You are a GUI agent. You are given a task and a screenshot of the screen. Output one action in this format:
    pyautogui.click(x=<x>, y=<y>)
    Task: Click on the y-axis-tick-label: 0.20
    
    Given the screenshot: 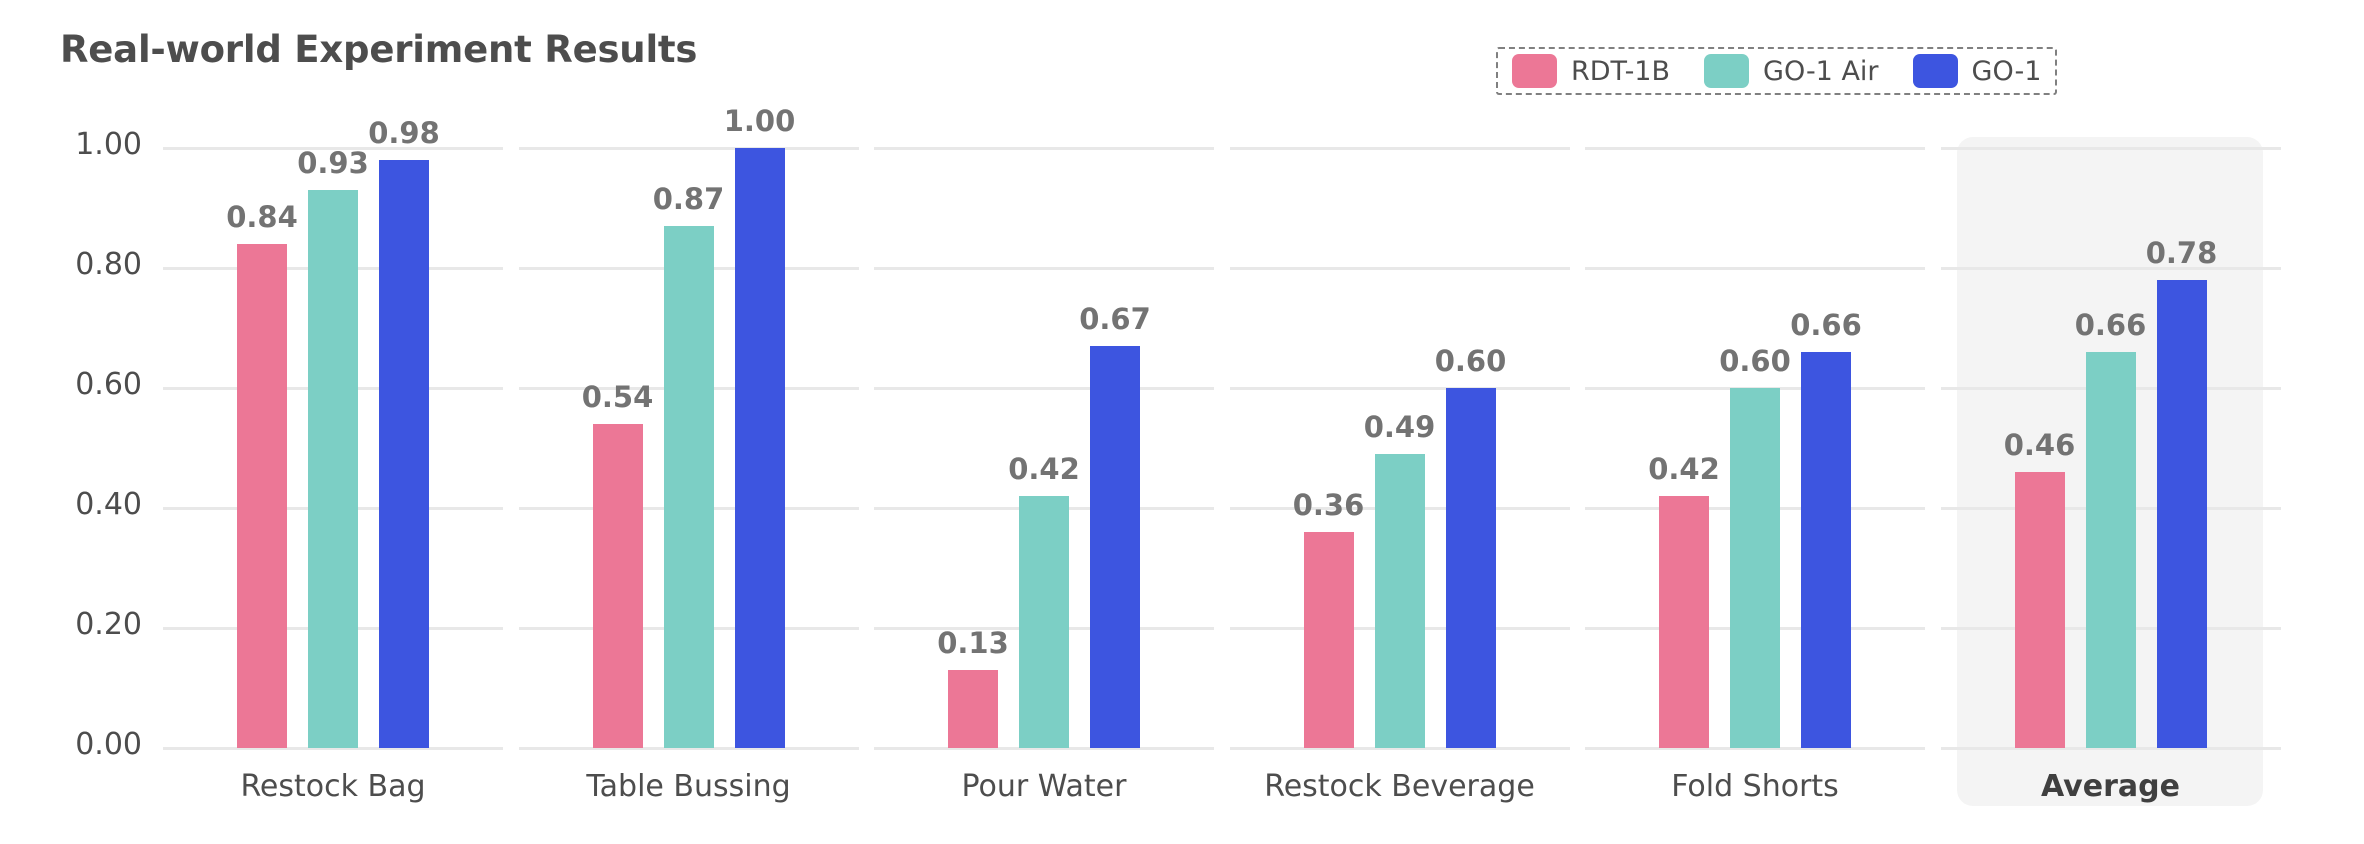 What is the action you would take?
    pyautogui.click(x=108, y=624)
    